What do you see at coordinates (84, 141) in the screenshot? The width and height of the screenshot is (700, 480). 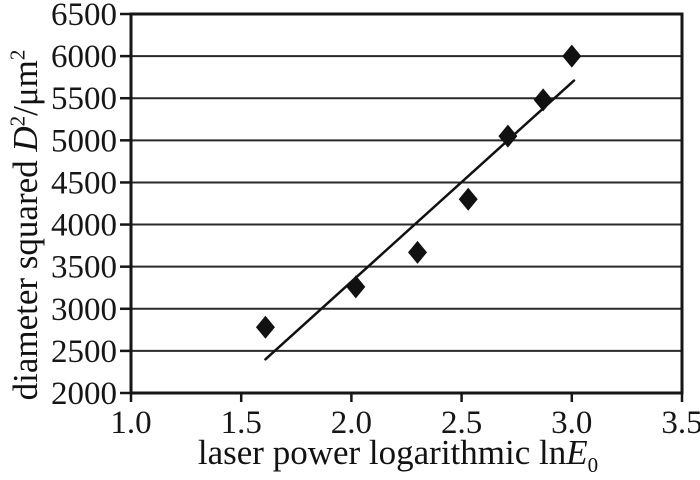 I see `y-tick-label: 5000` at bounding box center [84, 141].